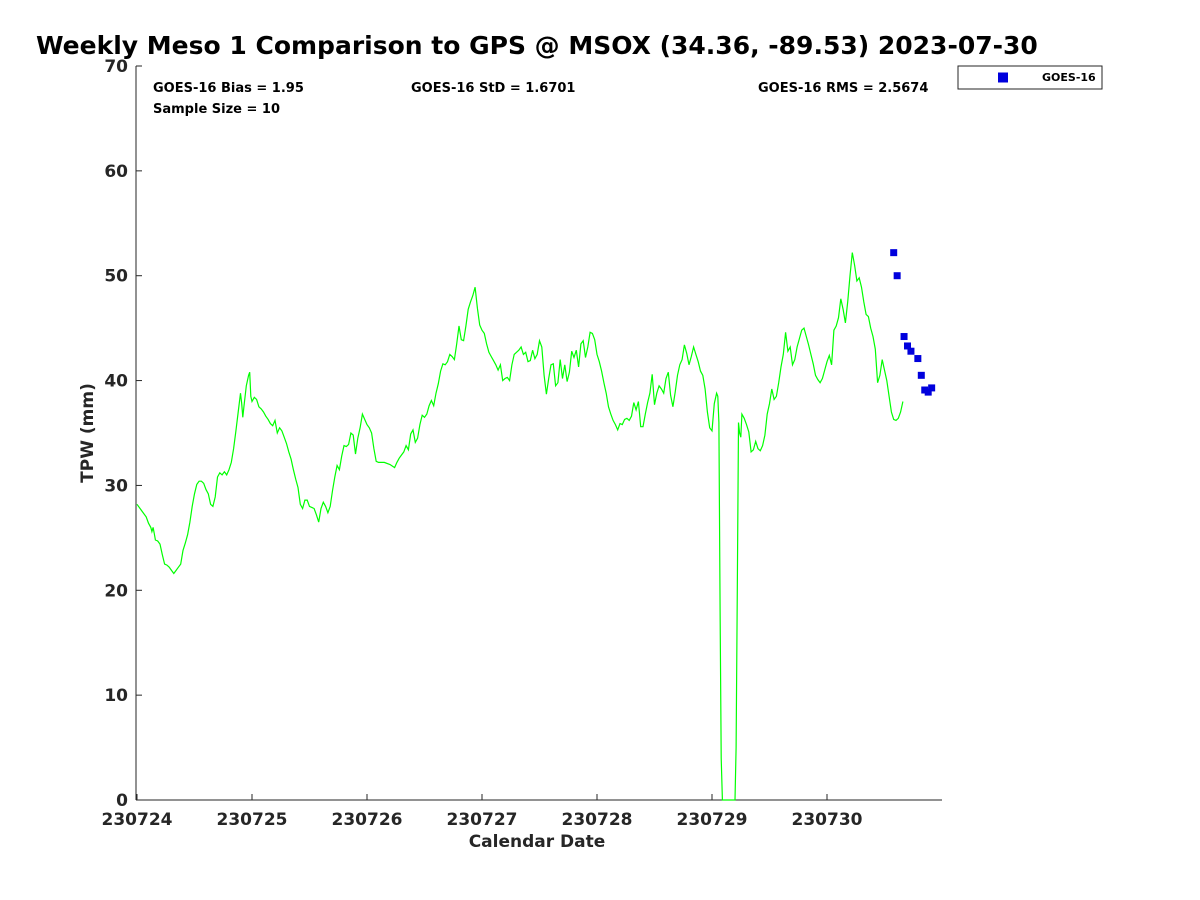 The height and width of the screenshot is (900, 1200). I want to click on x-tick-label: 230724, so click(137, 820).